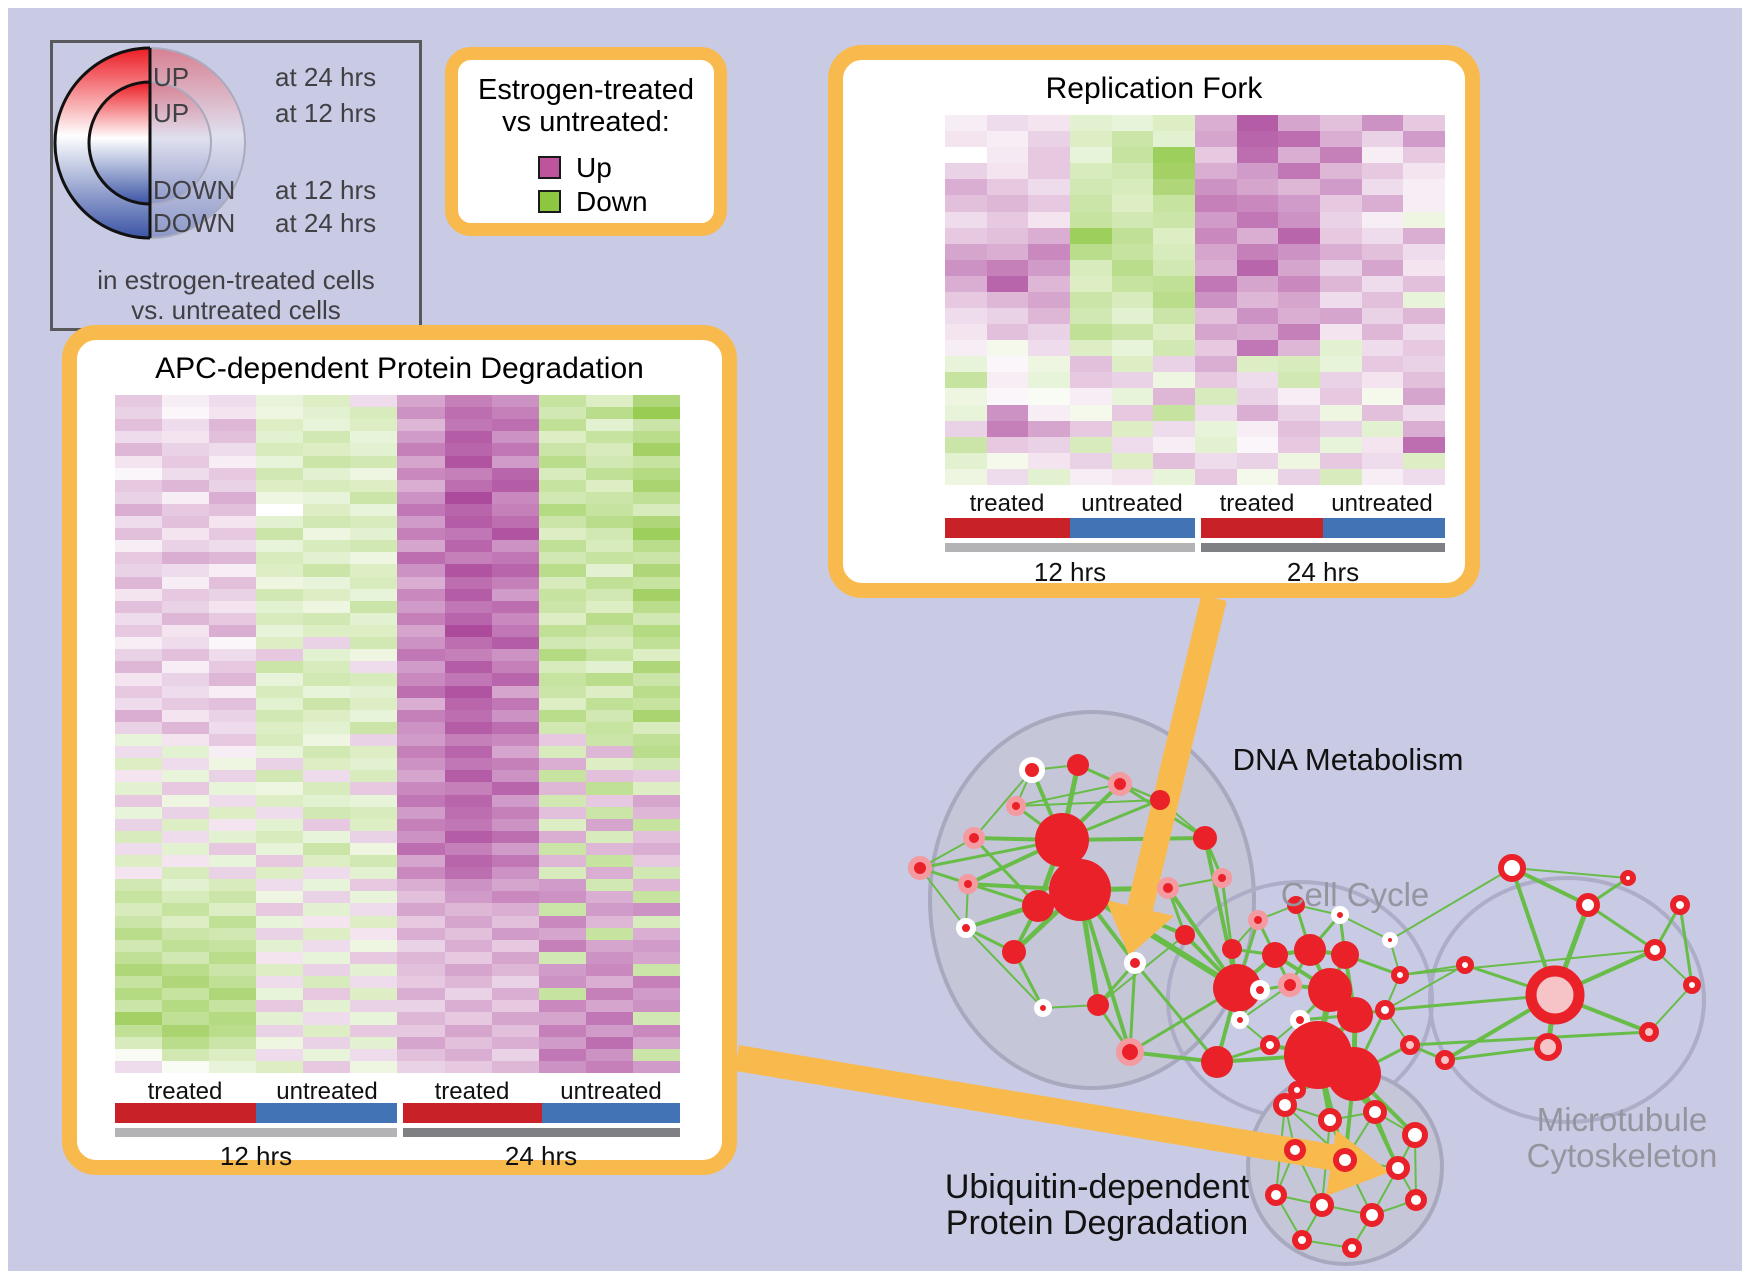  Describe the element at coordinates (472, 1091) in the screenshot. I see `apc-col-group-label: treated` at that location.